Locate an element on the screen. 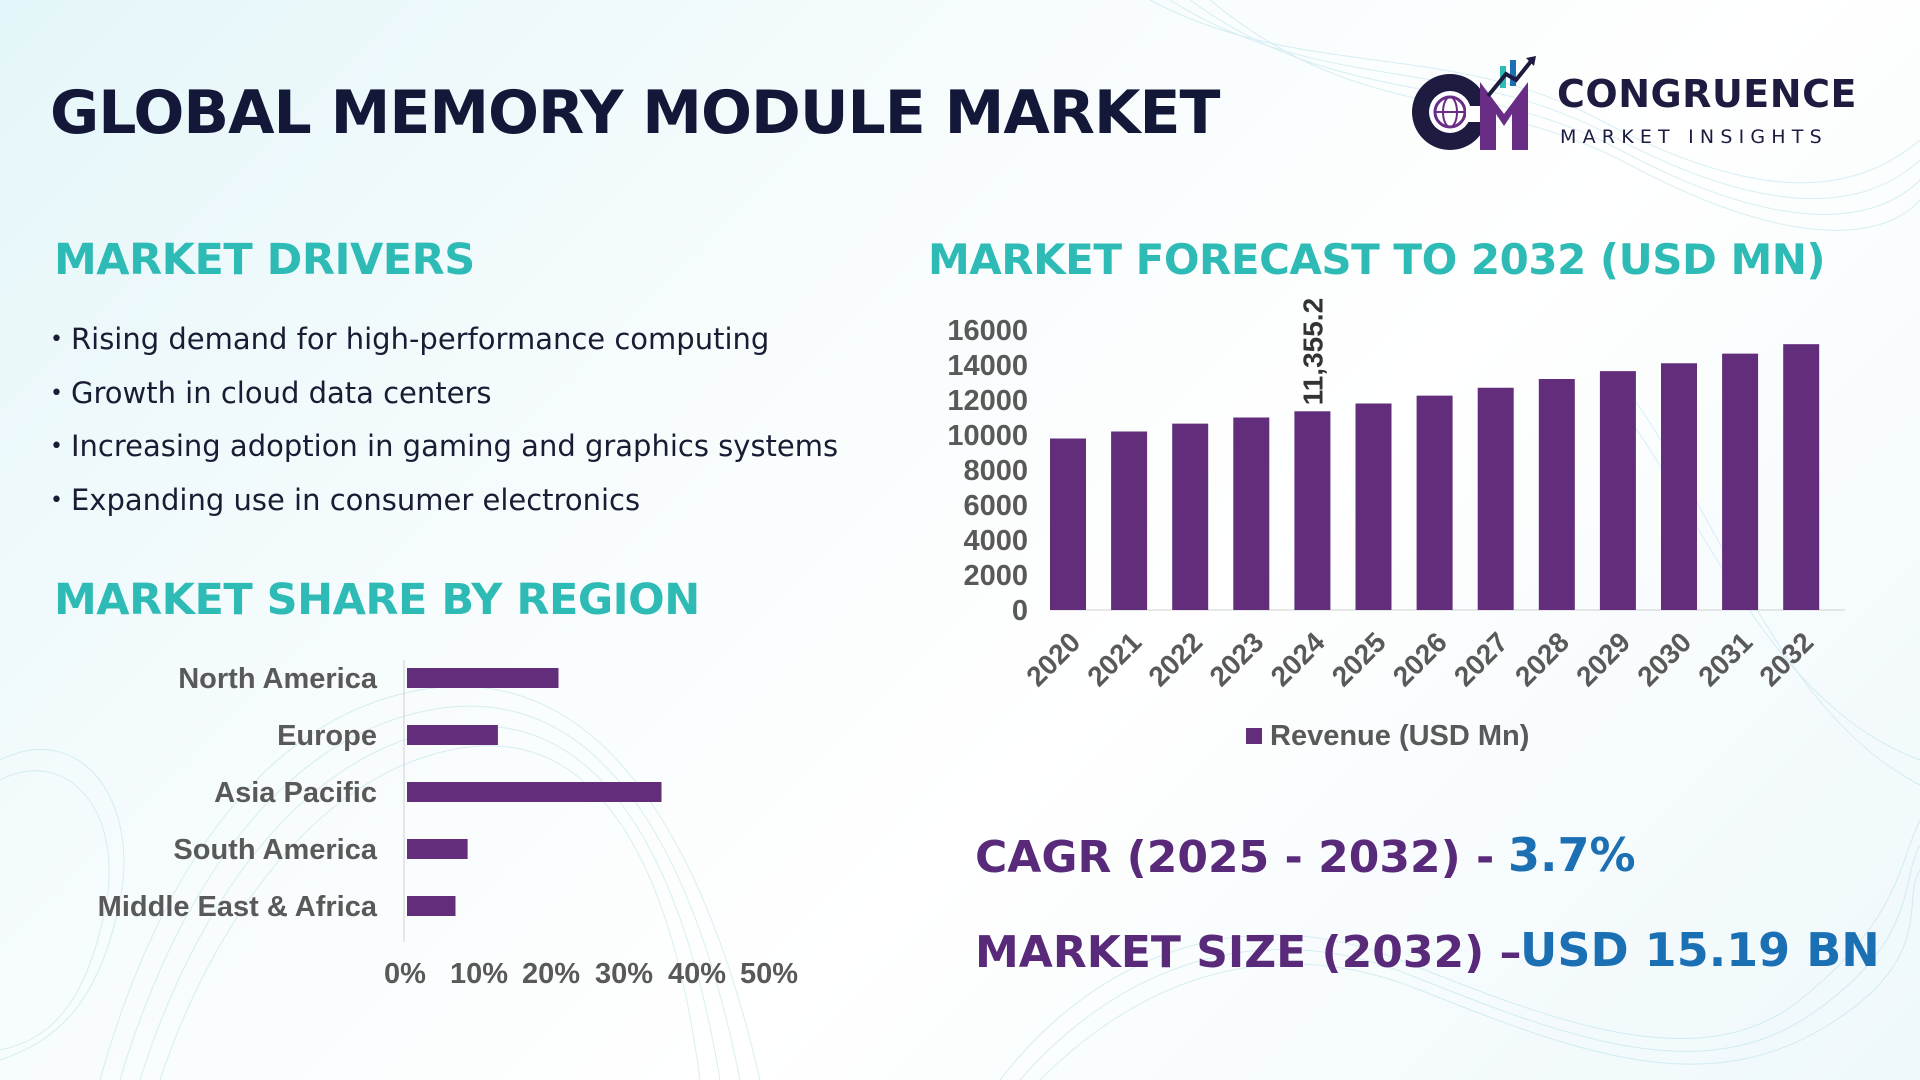 The image size is (1920, 1080). x-tick-label: 2024 is located at coordinates (1298, 659).